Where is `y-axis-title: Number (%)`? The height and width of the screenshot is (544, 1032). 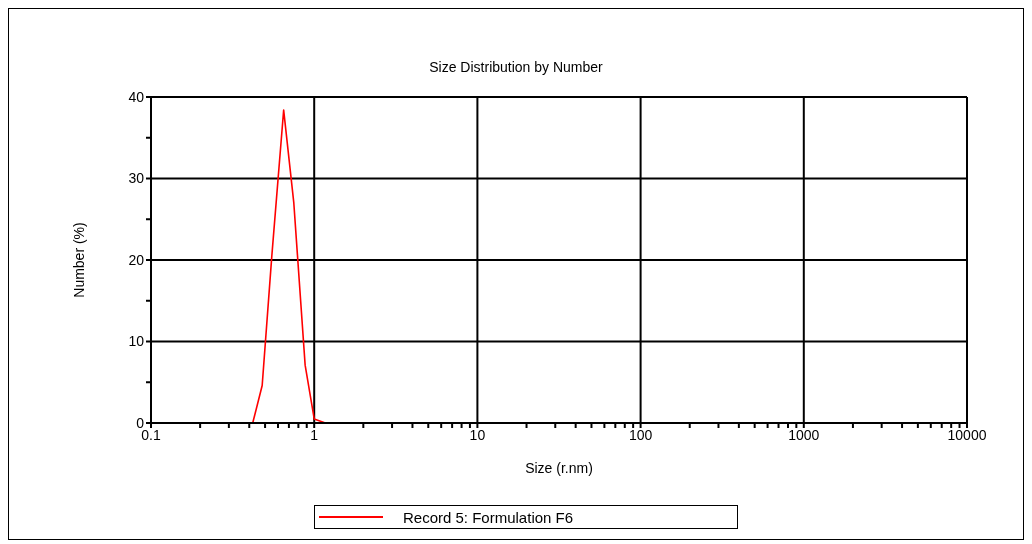 y-axis-title: Number (%) is located at coordinates (78, 260).